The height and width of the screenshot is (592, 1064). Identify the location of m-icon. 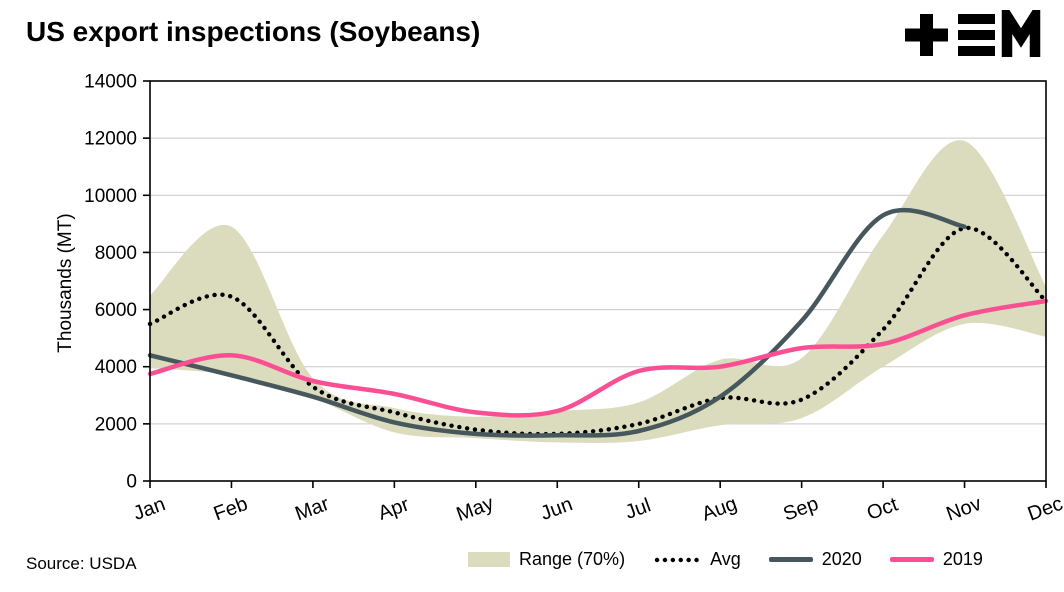
(1021, 28).